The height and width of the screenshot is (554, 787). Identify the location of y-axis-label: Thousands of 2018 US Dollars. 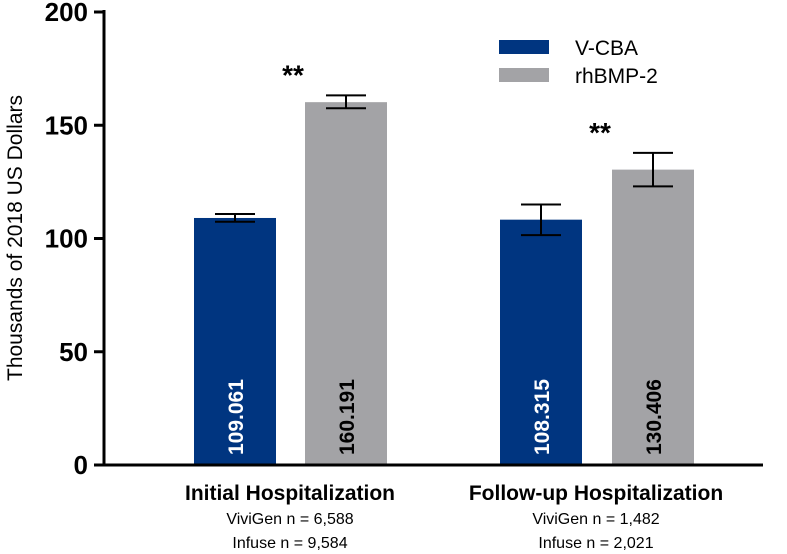
(15, 238).